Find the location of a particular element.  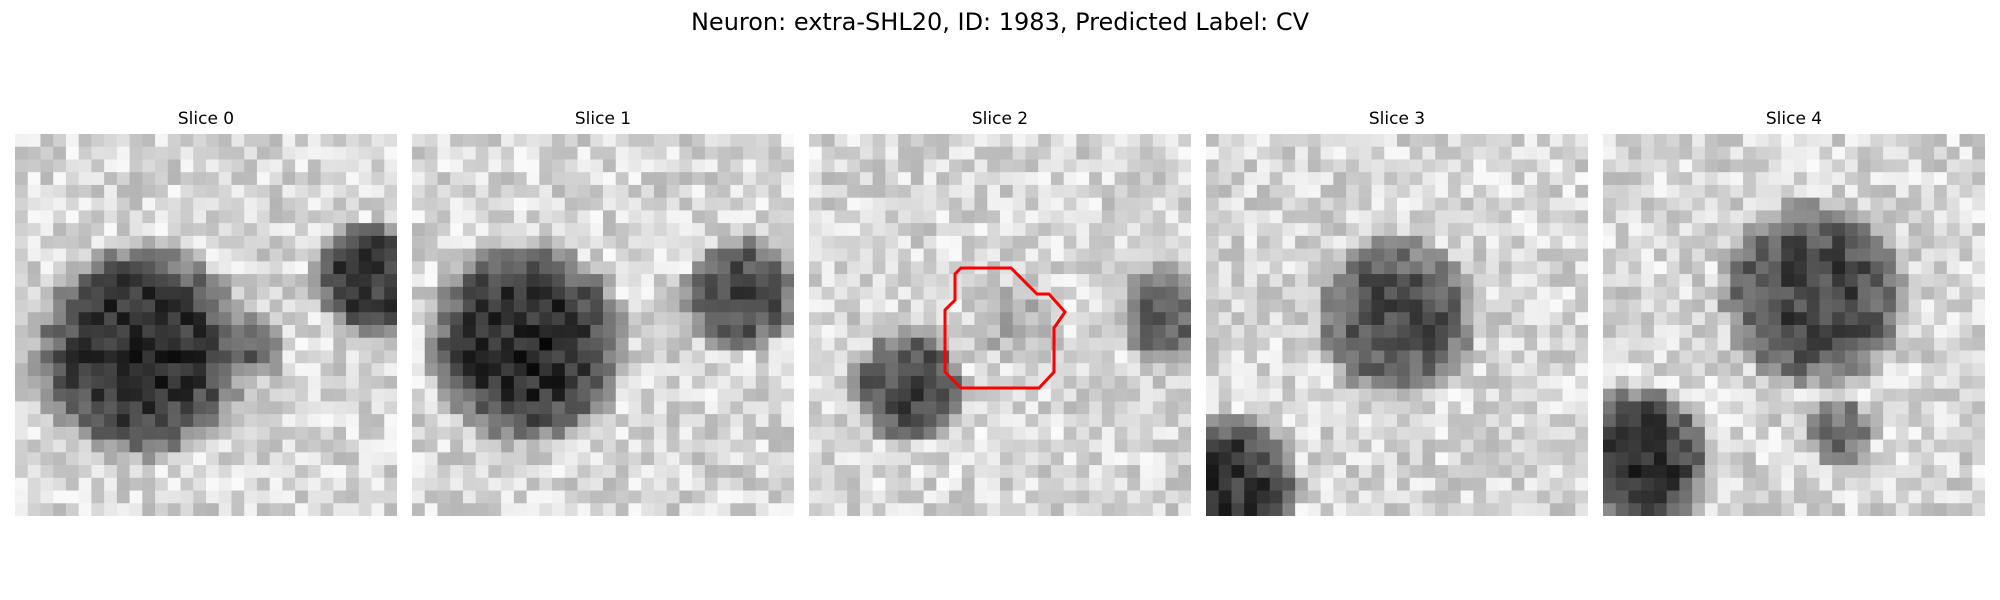

slice-panel-4: Slice 4 is located at coordinates (1794, 312).